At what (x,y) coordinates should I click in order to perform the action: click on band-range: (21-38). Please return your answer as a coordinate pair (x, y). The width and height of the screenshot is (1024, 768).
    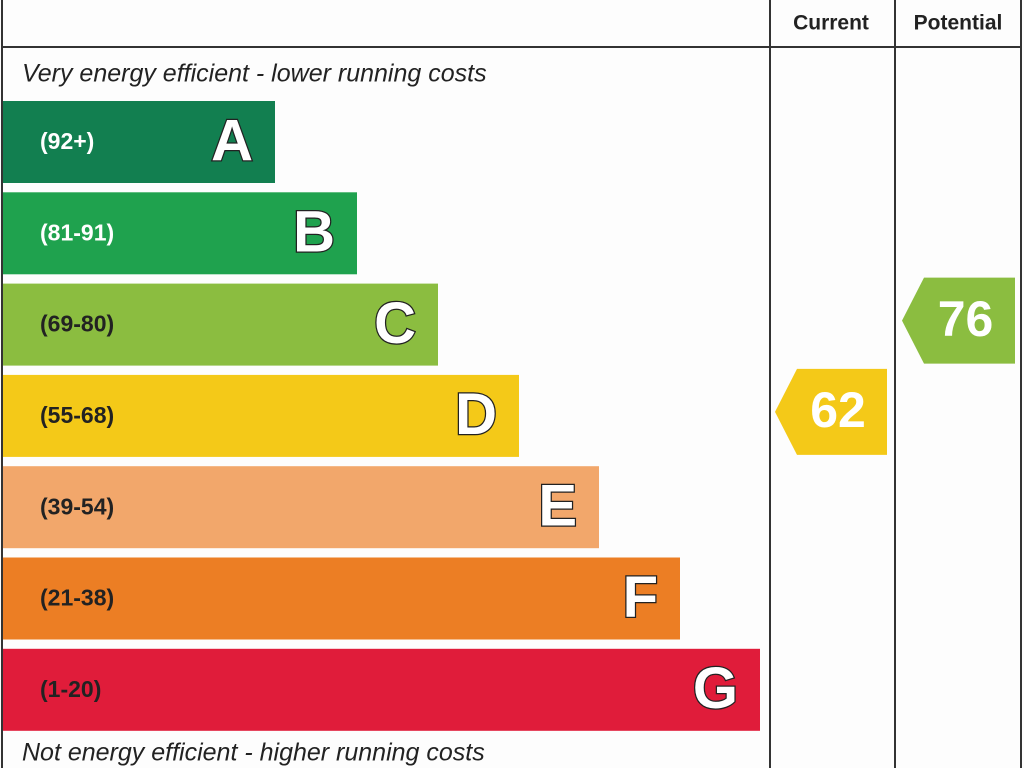
    Looking at the image, I should click on (77, 598).